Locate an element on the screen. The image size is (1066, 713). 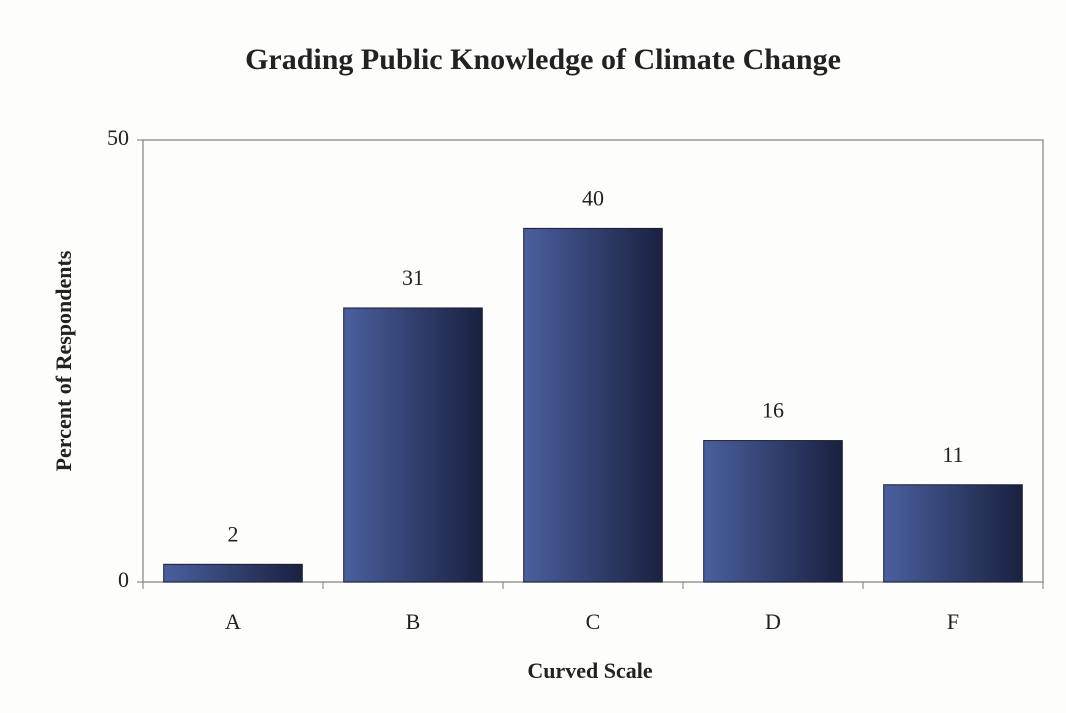
x-tick-label: C is located at coordinates (593, 621).